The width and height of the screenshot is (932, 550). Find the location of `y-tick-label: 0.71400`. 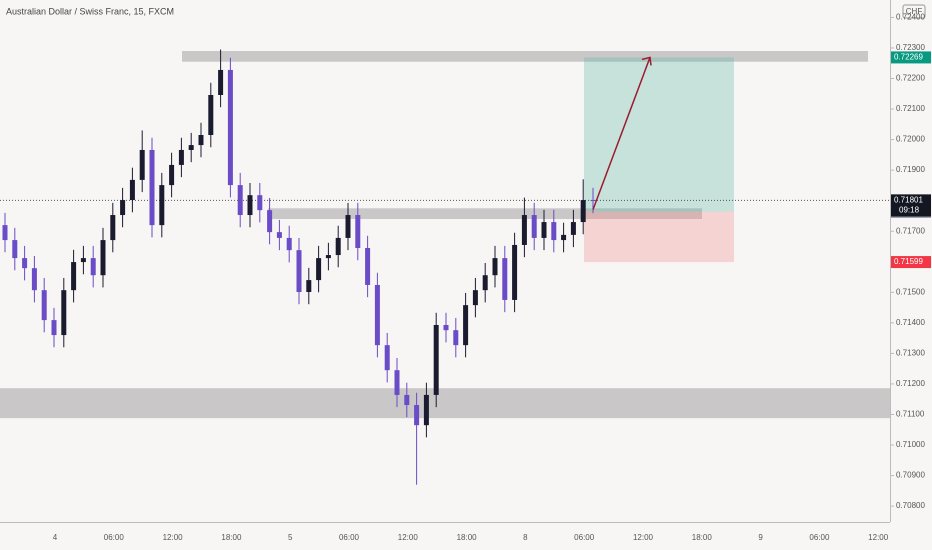

y-tick-label: 0.71400 is located at coordinates (910, 322).